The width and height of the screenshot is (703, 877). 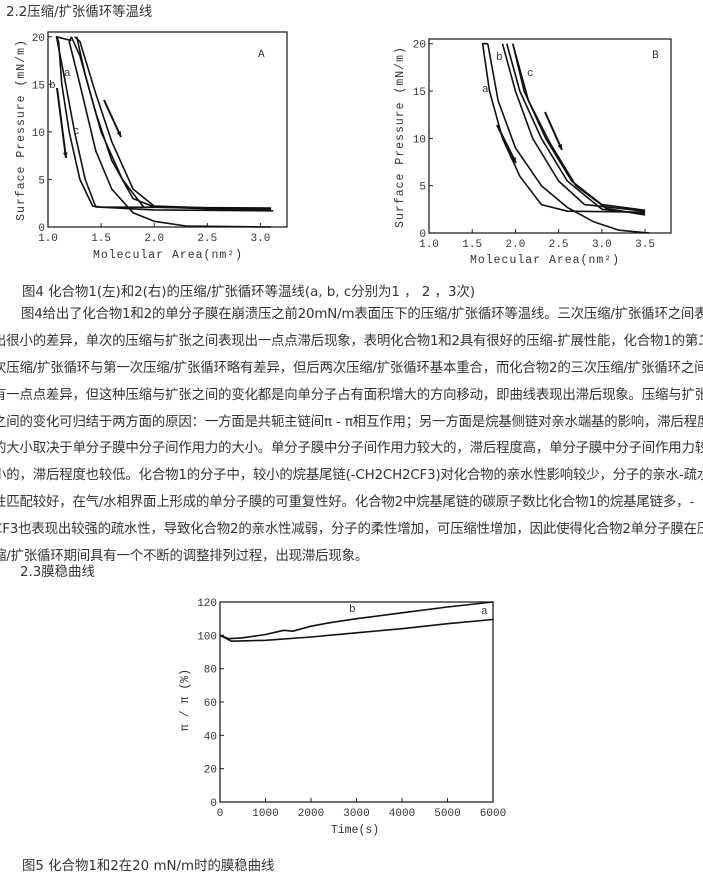 I want to click on chart-b-ylabel: Surface Pressure (mN/m), so click(x=400, y=137).